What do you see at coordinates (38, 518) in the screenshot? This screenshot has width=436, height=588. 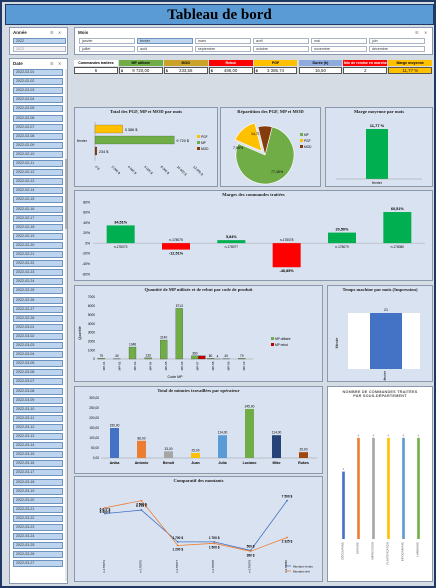 I see `date-item: 2022-03-22` at bounding box center [38, 518].